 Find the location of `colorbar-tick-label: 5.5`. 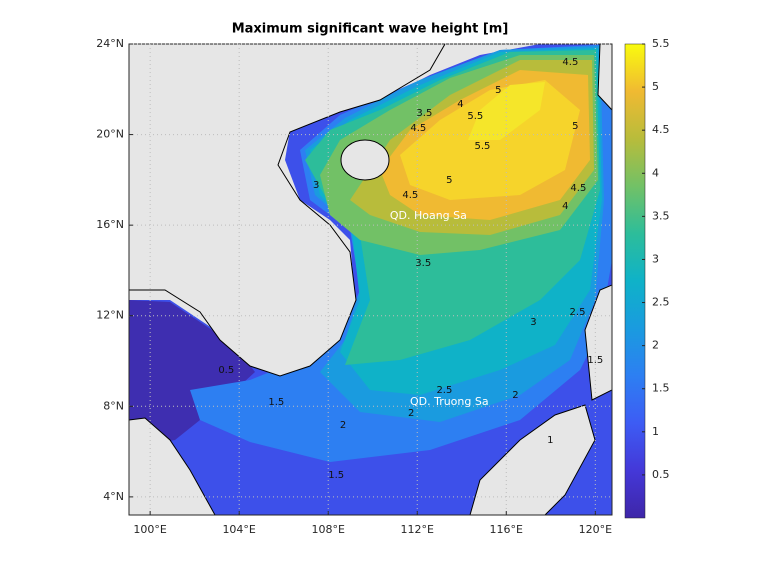

colorbar-tick-label: 5.5 is located at coordinates (661, 43).